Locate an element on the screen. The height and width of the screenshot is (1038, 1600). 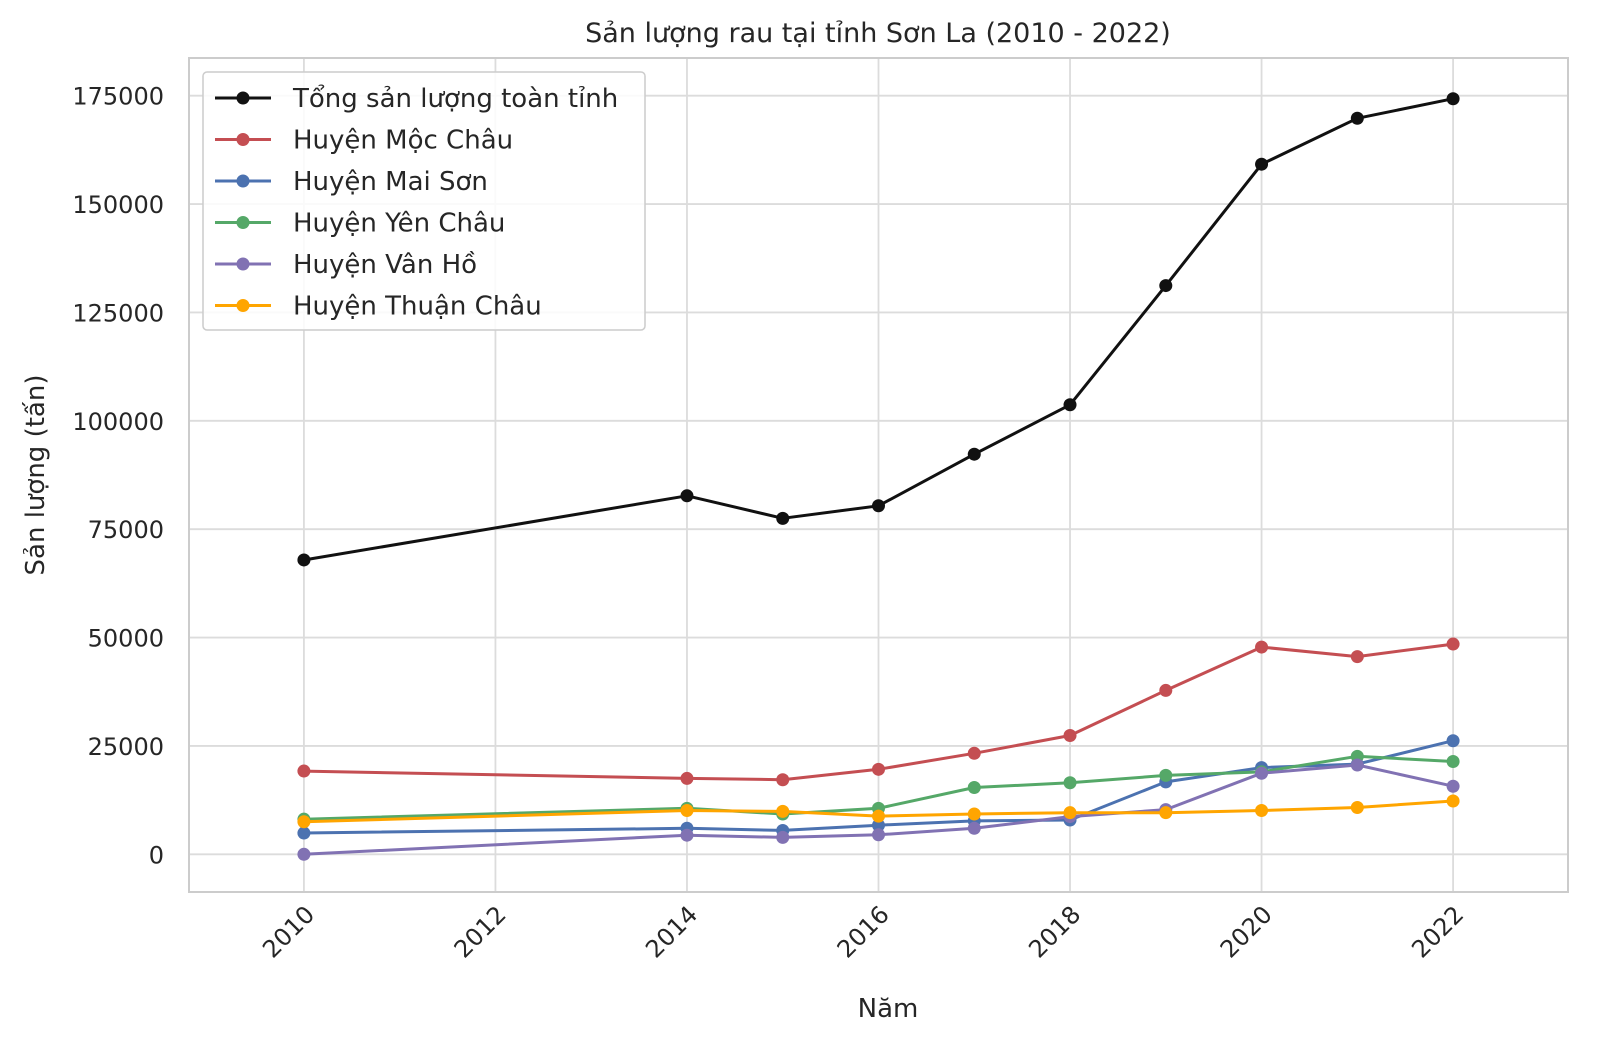
legend-entry: Huyện Thuận Châu is located at coordinates (378, 307).